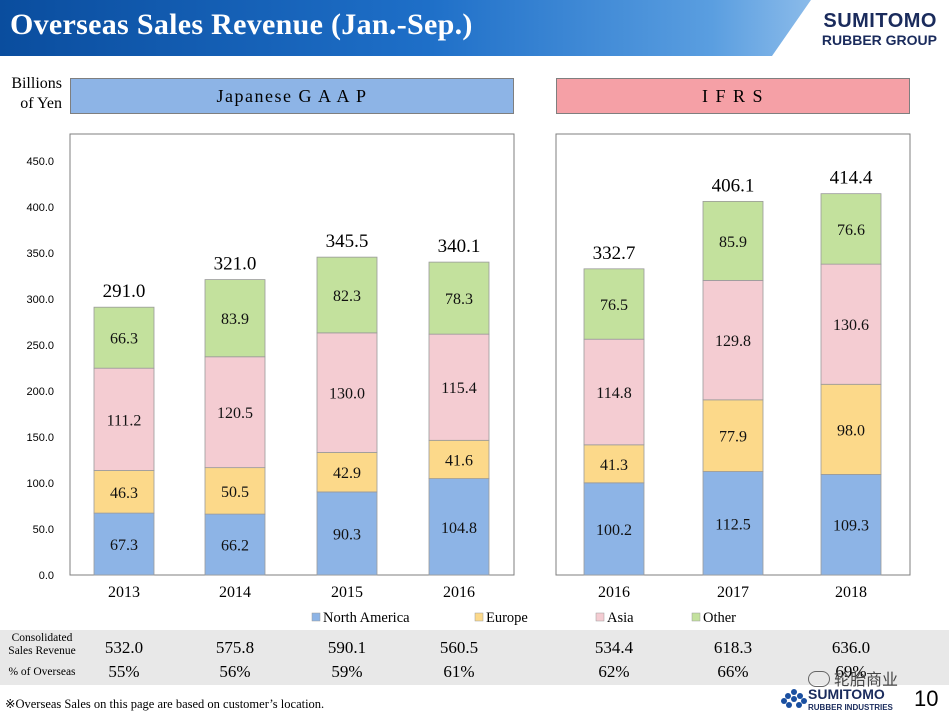  Describe the element at coordinates (46, 576) in the screenshot. I see `y-tick-label: 0.0` at that location.